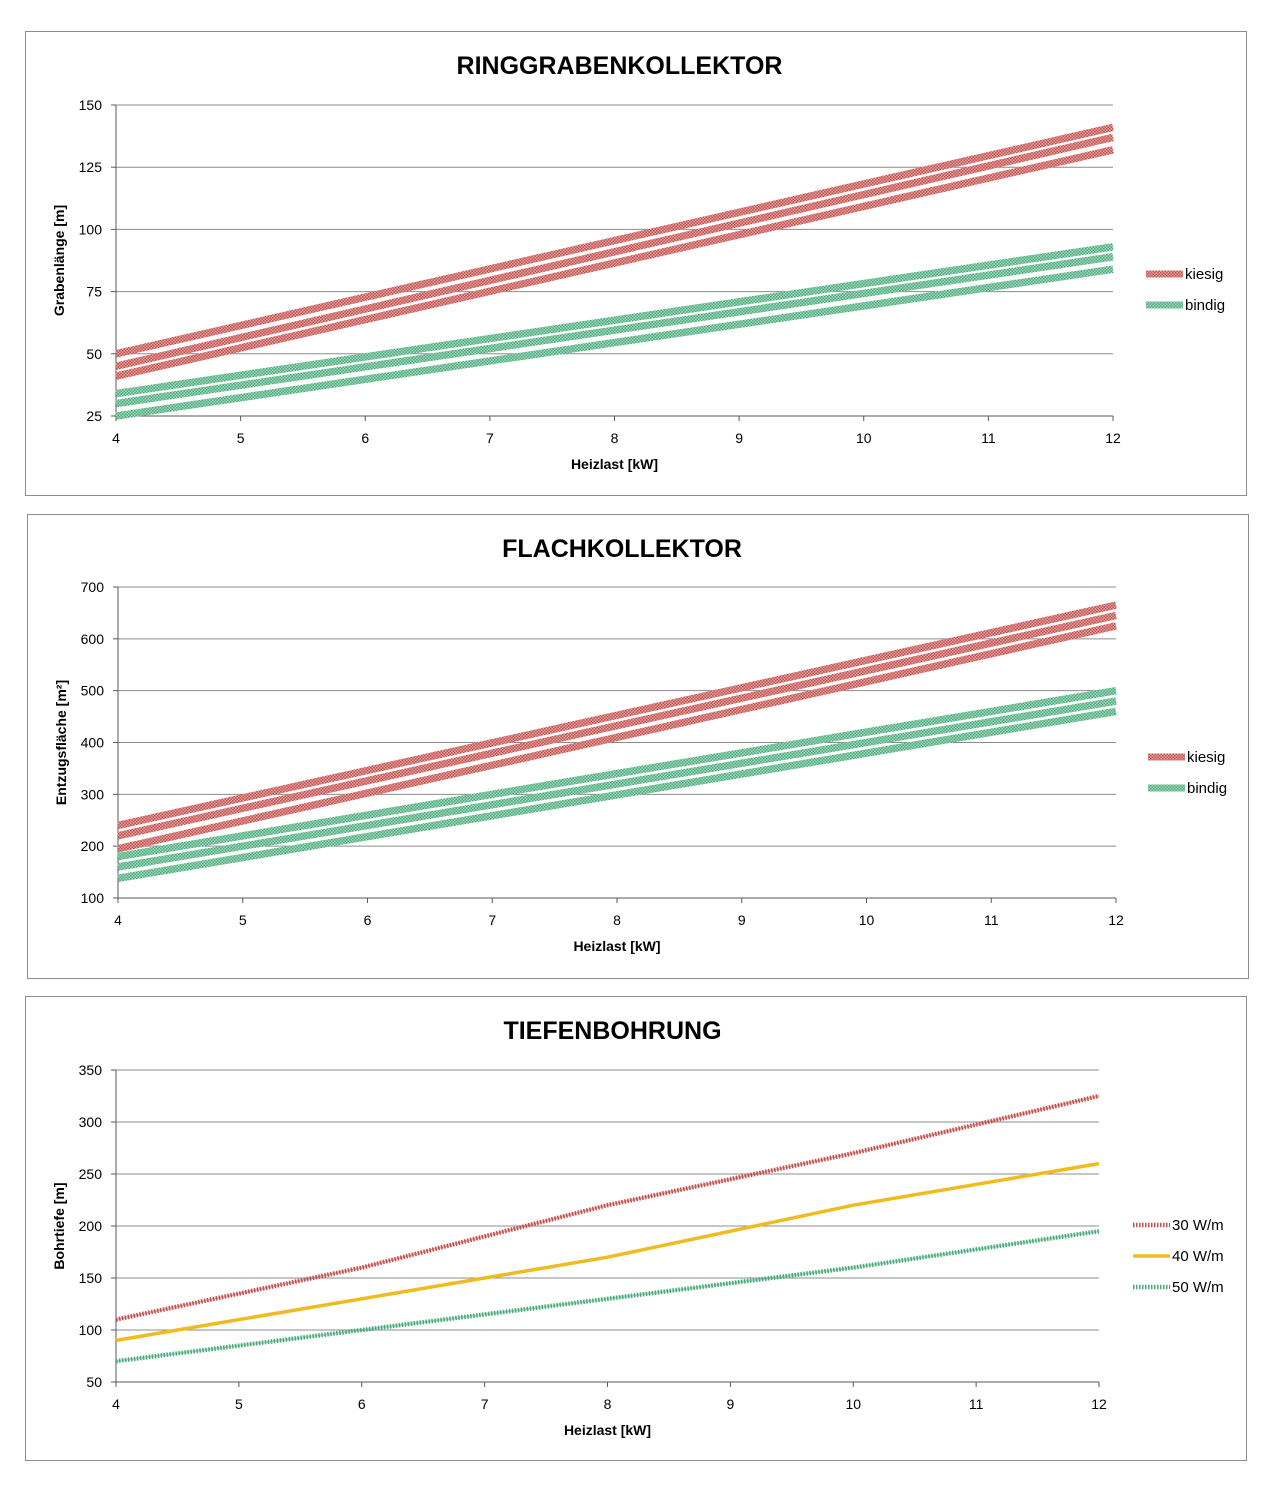 The height and width of the screenshot is (1496, 1280). I want to click on y-tick-label: 700, so click(93, 587).